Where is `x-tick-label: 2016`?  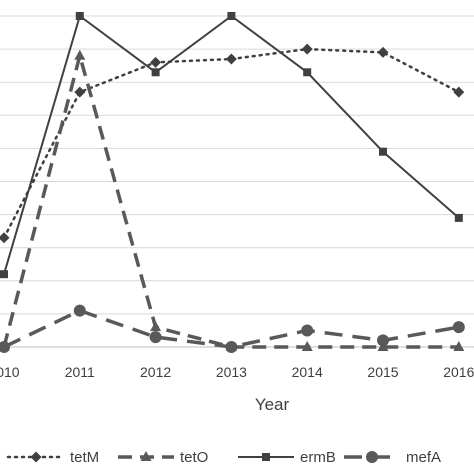 x-tick-label: 2016 is located at coordinates (458, 372).